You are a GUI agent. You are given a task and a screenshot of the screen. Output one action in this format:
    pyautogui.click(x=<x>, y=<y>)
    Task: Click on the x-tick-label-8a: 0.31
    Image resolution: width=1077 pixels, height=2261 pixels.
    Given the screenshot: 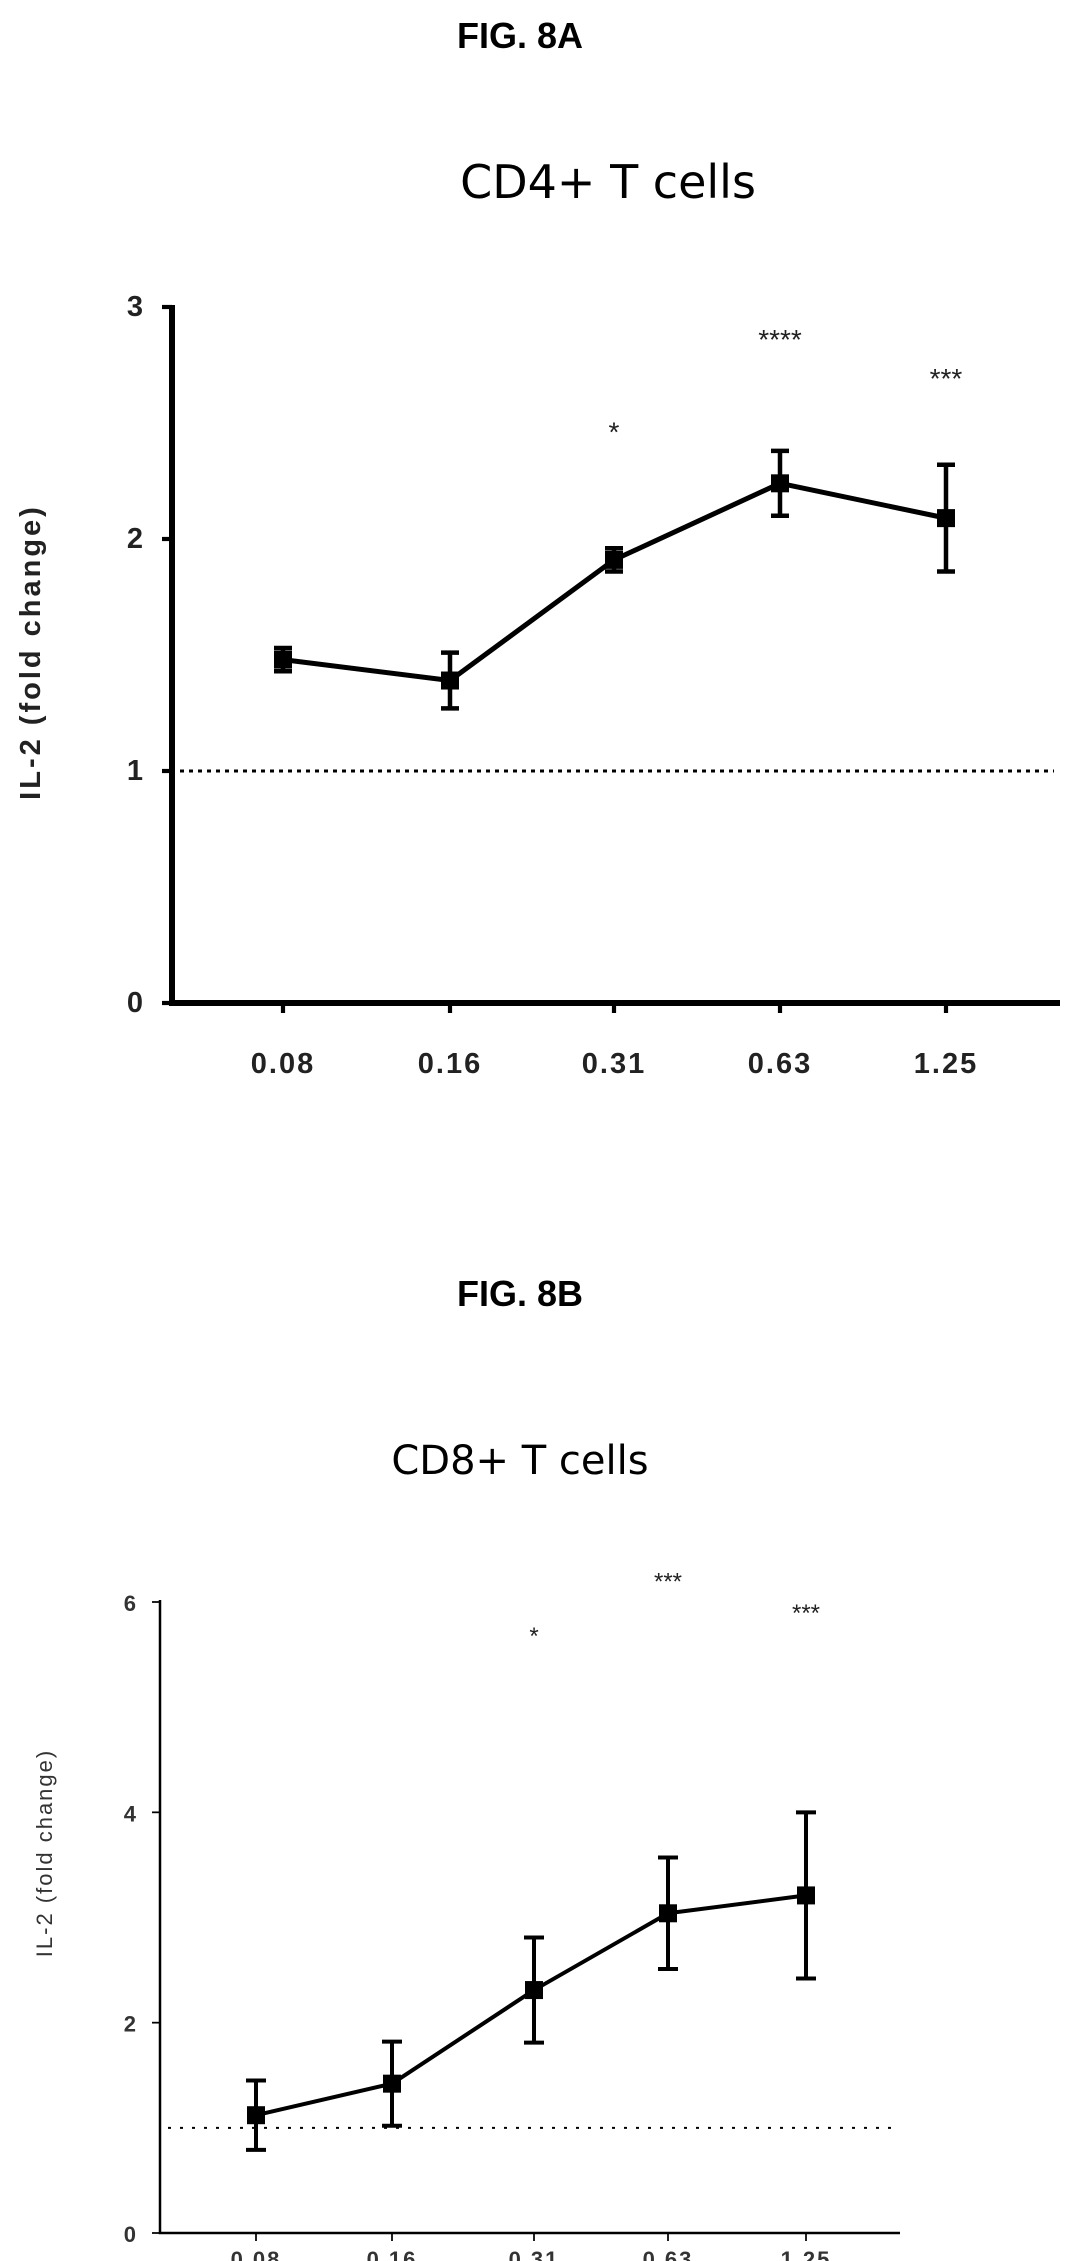 What is the action you would take?
    pyautogui.click(x=614, y=1064)
    